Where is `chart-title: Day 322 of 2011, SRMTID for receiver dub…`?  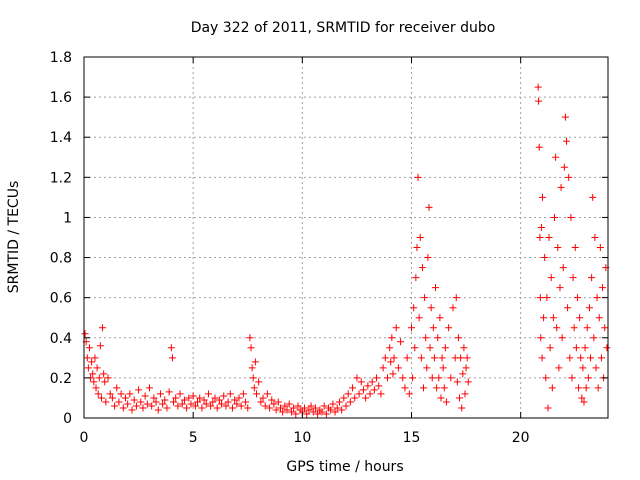
chart-title: Day 322 of 2011, SRMTID for receiver dub… is located at coordinates (343, 28).